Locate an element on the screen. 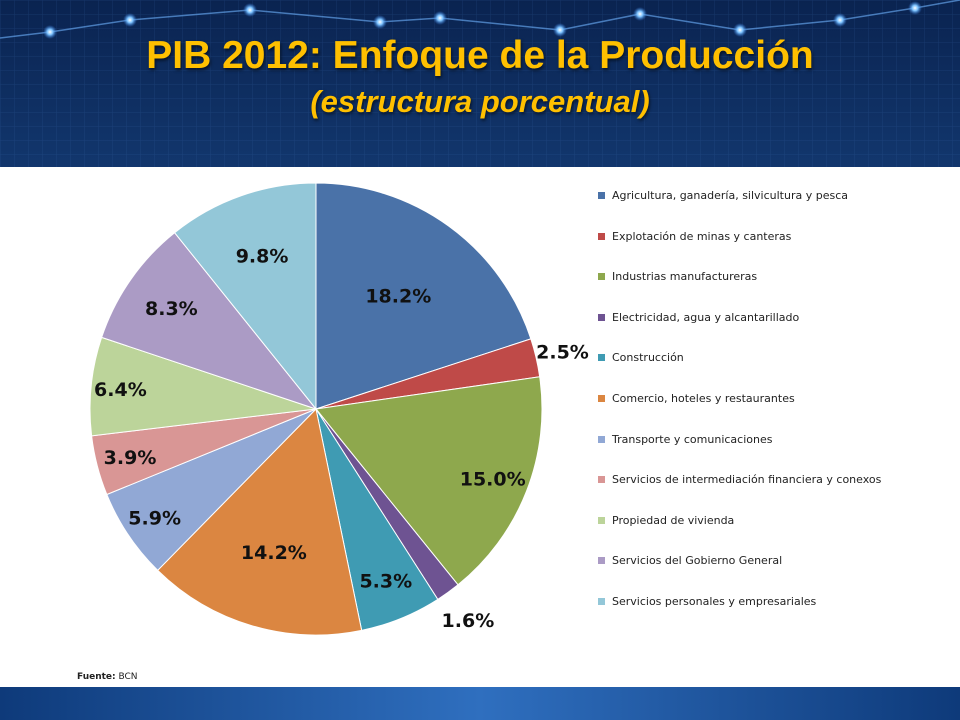 The height and width of the screenshot is (720, 960). legend-item-2: Explotación de minas y canteras is located at coordinates (748, 236).